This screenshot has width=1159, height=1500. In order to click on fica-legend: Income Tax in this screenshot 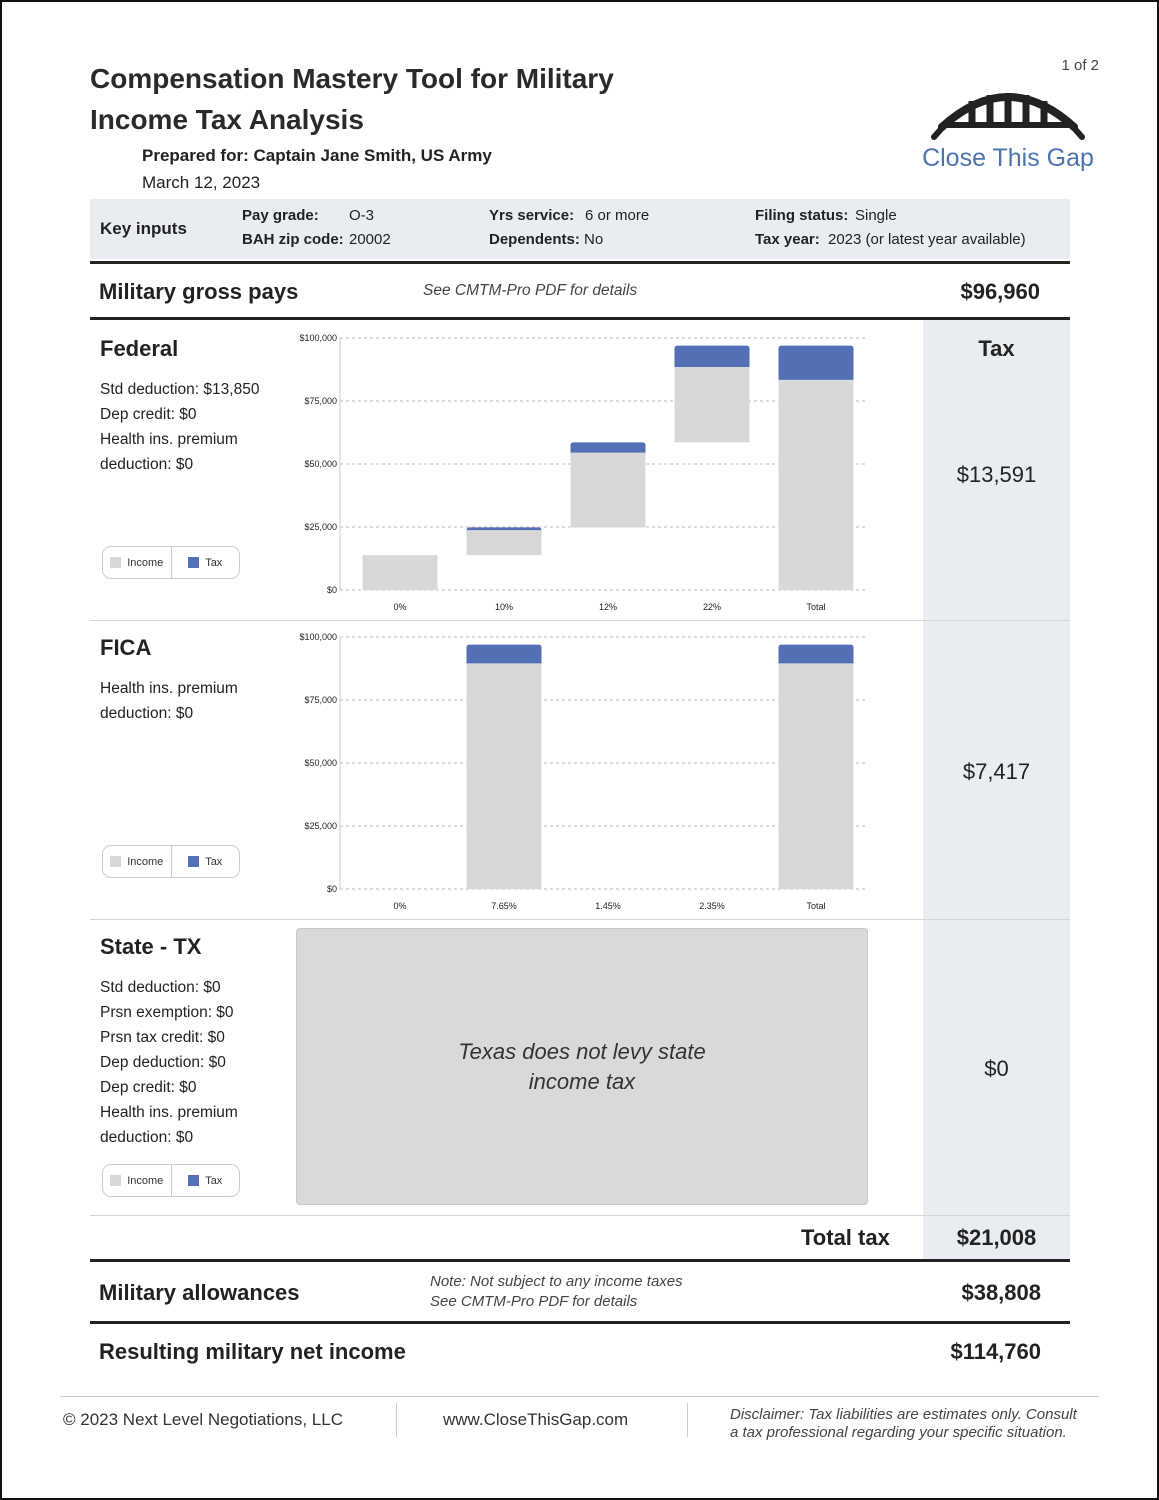, I will do `click(171, 861)`.